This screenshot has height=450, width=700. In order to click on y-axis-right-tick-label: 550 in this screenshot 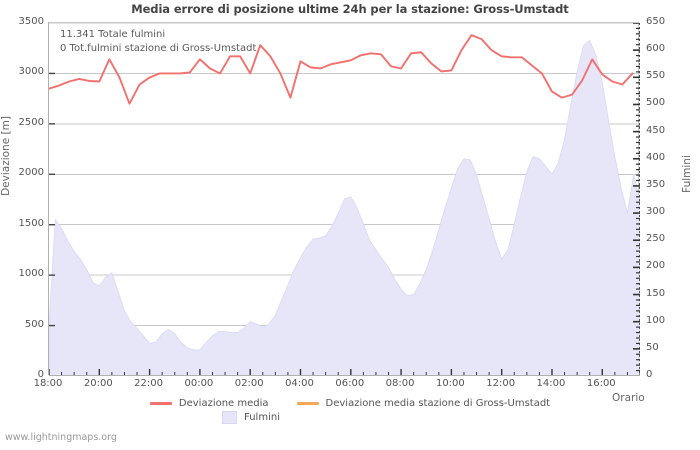, I will do `click(656, 76)`.